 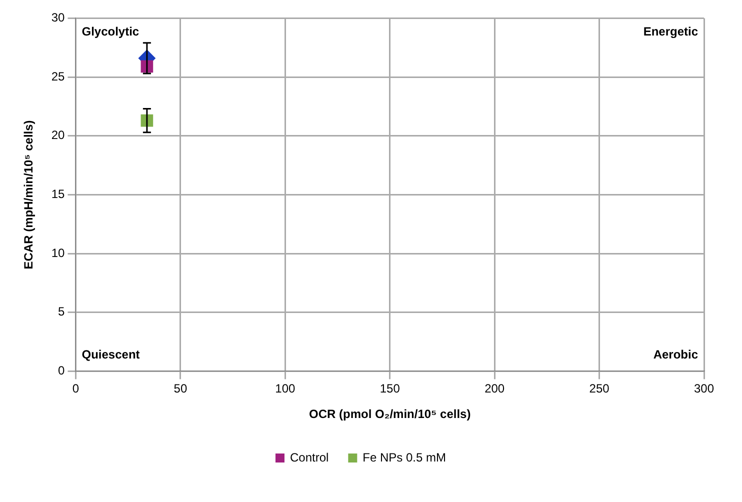 I want to click on x-tick-label: 100, so click(x=285, y=389).